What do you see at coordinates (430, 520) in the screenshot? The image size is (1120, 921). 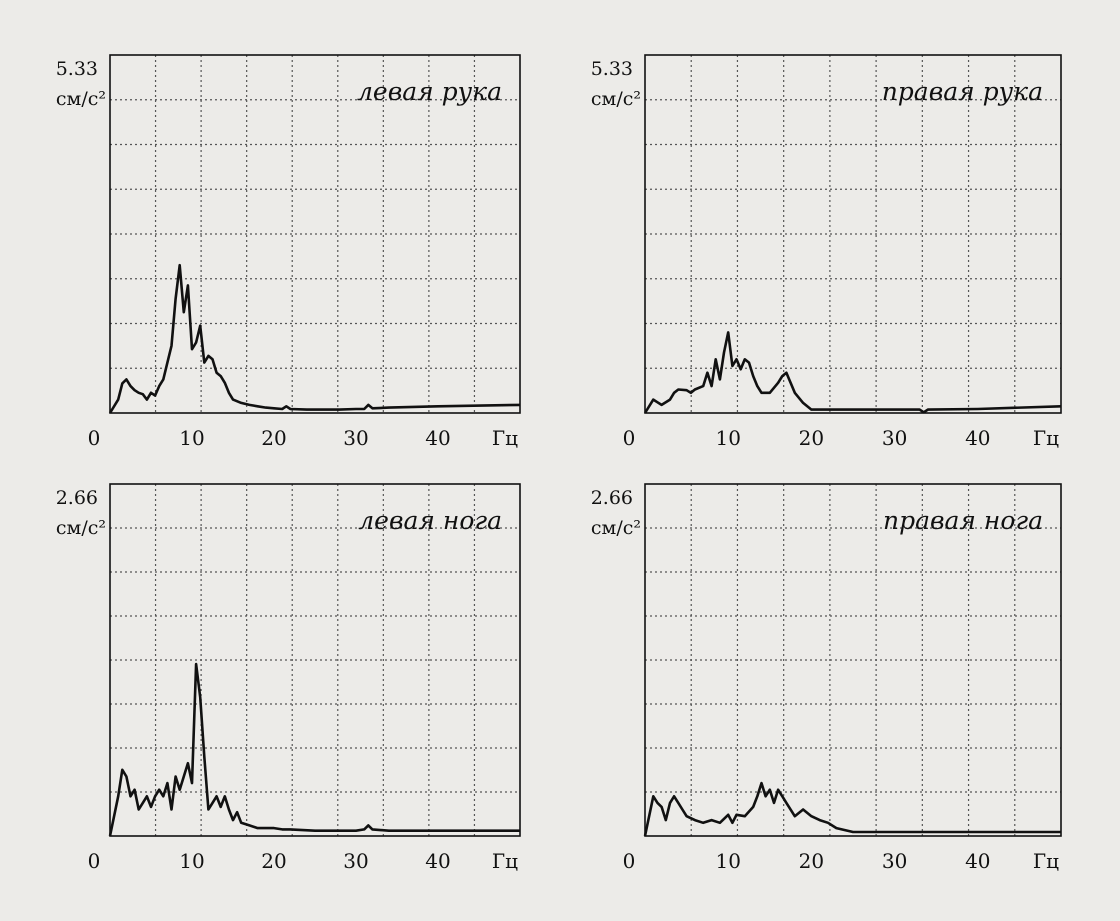 I see `panel-title: левая нога` at bounding box center [430, 520].